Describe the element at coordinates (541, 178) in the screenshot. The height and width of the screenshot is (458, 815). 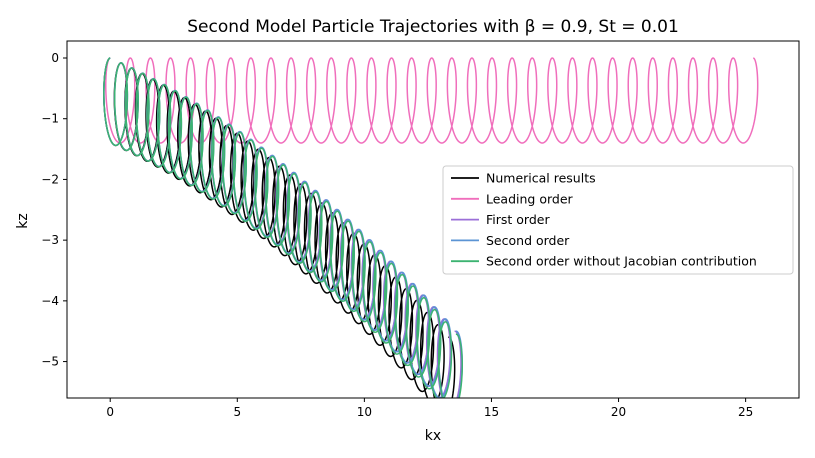
I see `legend-label: Numerical results` at that location.